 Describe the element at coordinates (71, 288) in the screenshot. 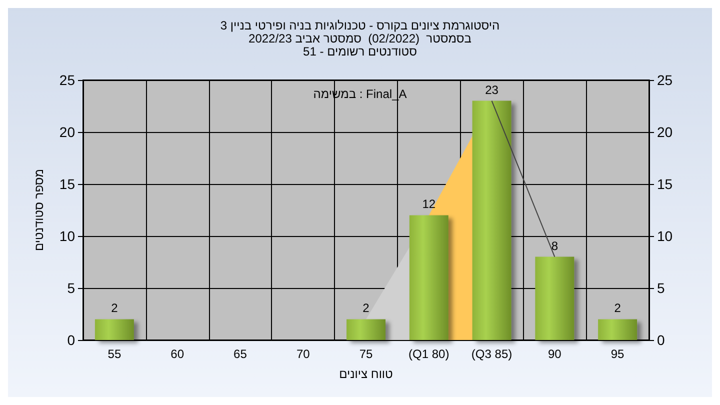

I see `y-tick-label: 5` at that location.